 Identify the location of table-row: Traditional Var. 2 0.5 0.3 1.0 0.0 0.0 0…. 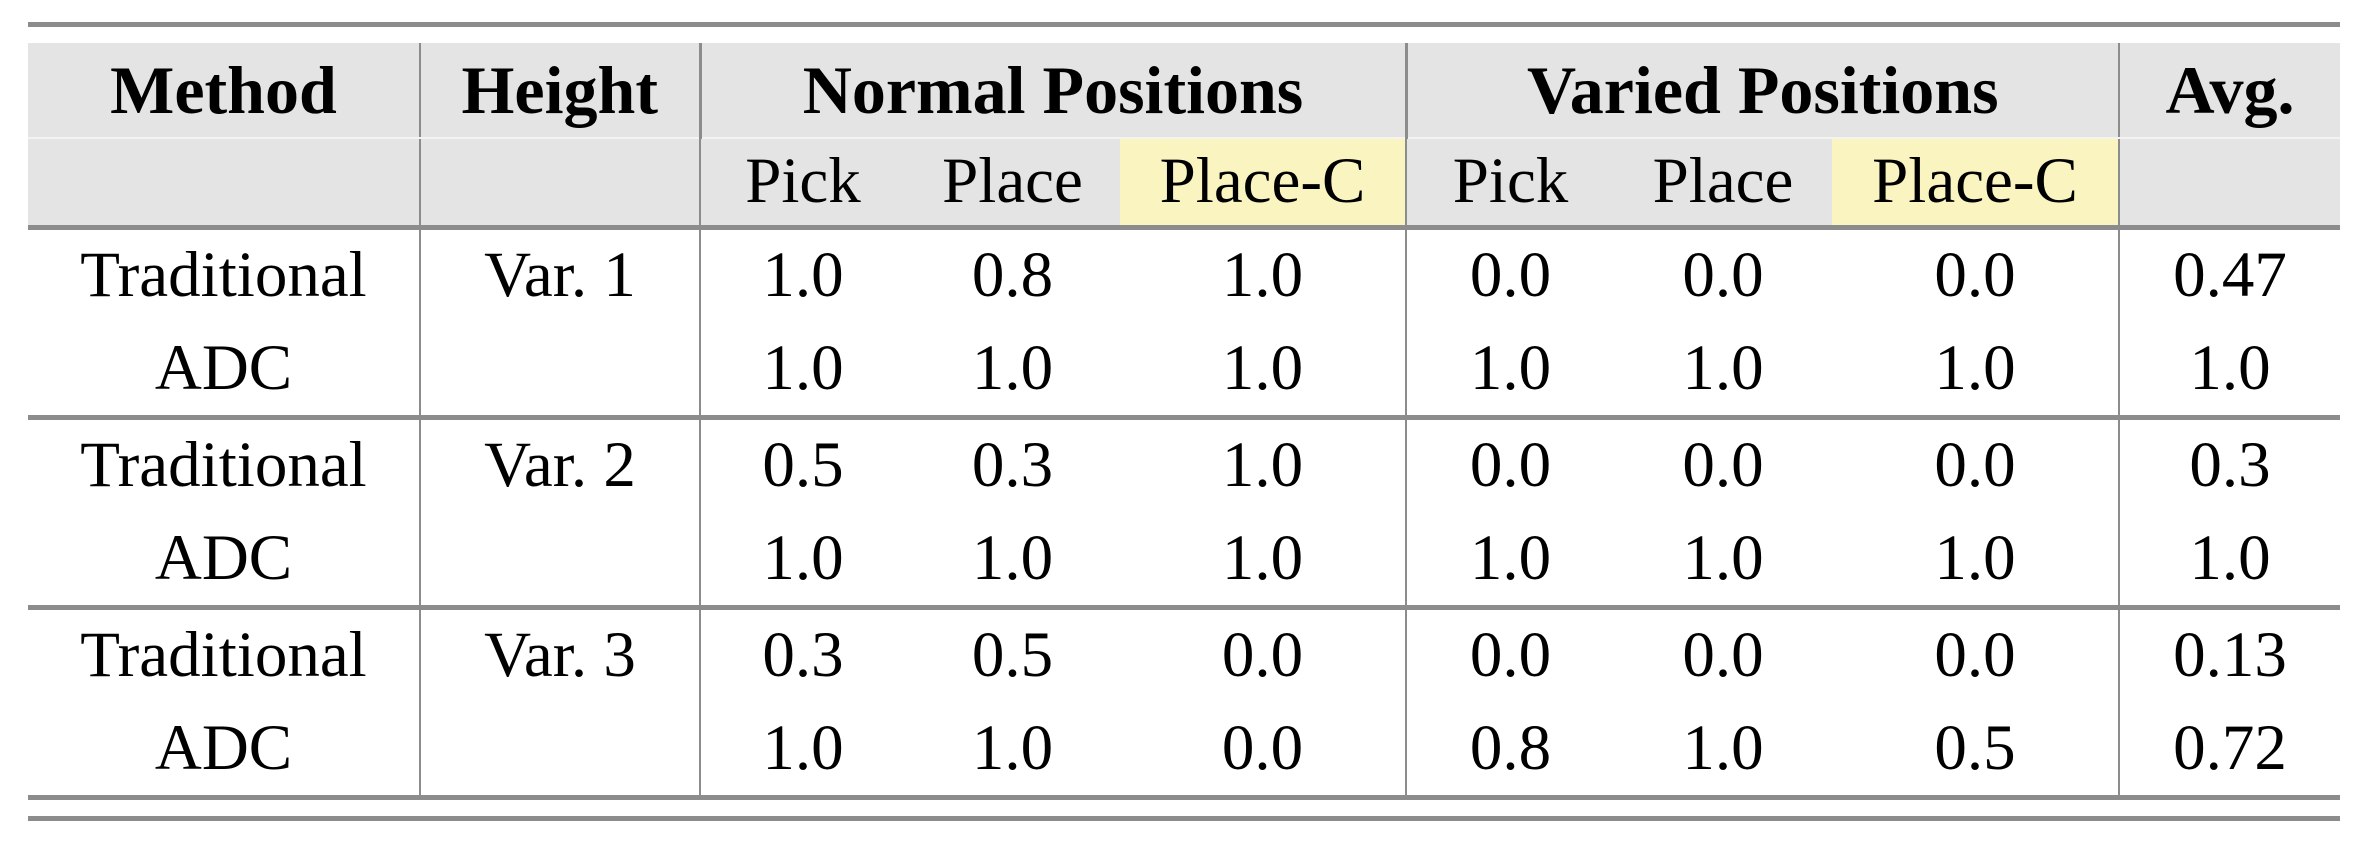
(1184, 464).